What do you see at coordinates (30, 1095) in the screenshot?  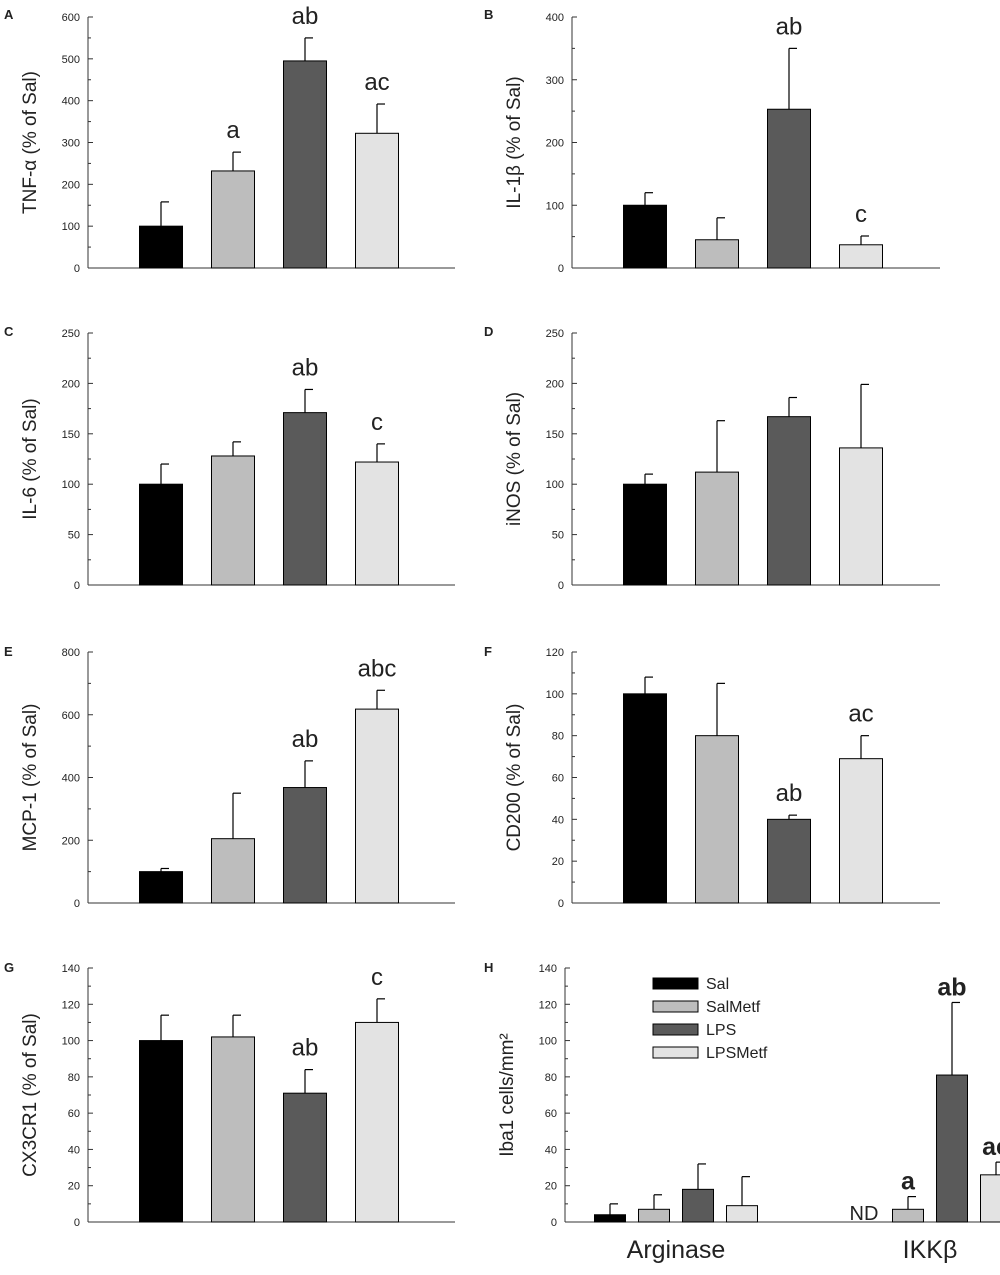 I see `y-axis-title: CX3CR1 (% of Sal)` at bounding box center [30, 1095].